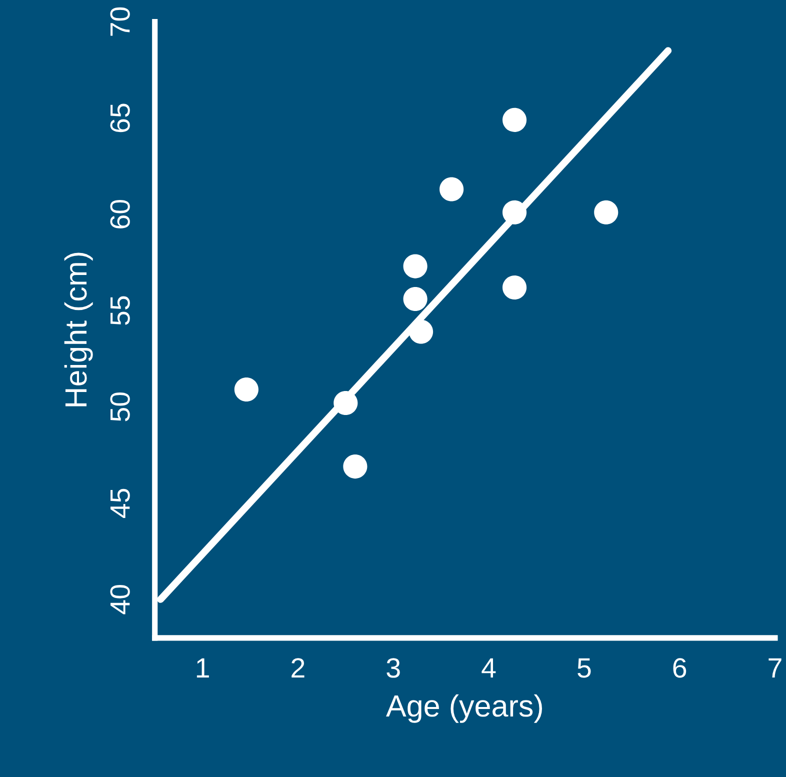  Describe the element at coordinates (120, 599) in the screenshot. I see `y-tick-label: 40` at that location.